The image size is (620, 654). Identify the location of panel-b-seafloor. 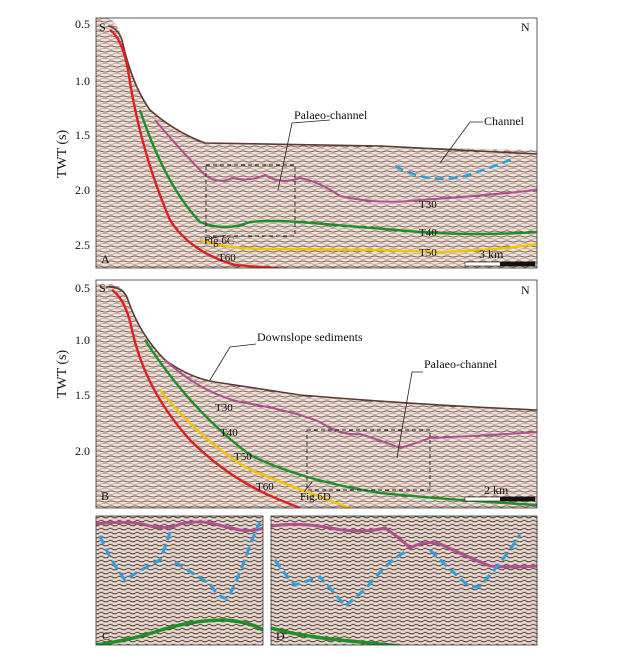
(321, 348).